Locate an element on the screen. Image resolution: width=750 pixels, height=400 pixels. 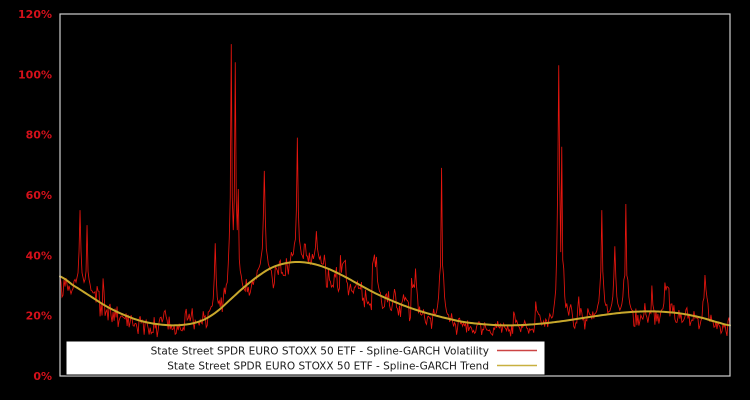
legend-background is located at coordinates (305, 358).